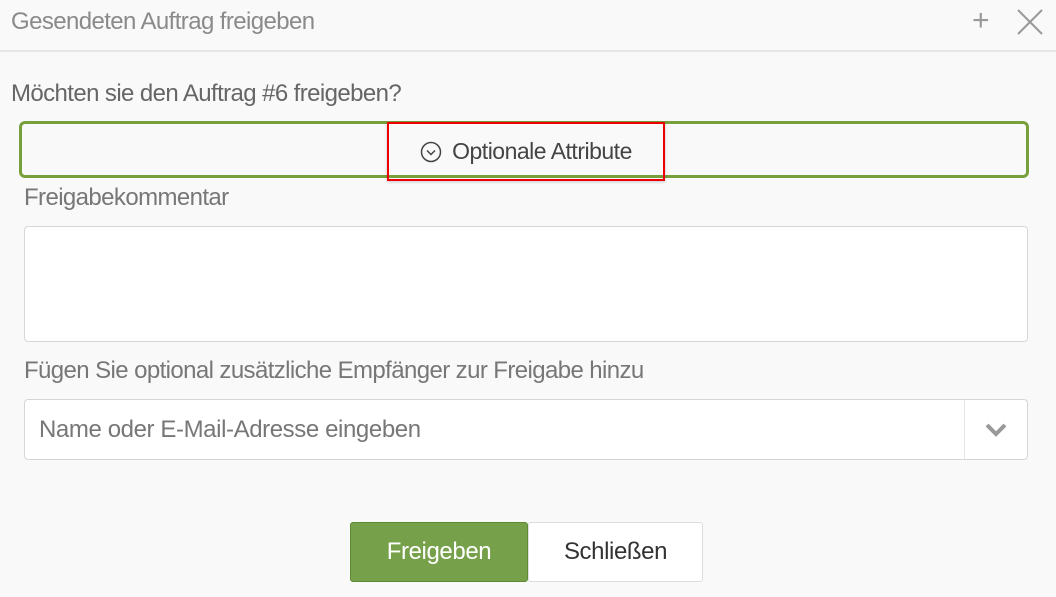  Describe the element at coordinates (206, 93) in the screenshot. I see `confirm-question: Möchten sie den Auftrag #6 freigeben?` at that location.